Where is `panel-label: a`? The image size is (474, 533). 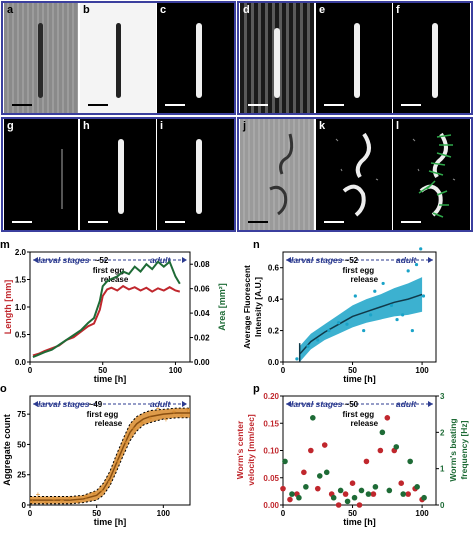
panel-label: a is located at coordinates (10, 10).